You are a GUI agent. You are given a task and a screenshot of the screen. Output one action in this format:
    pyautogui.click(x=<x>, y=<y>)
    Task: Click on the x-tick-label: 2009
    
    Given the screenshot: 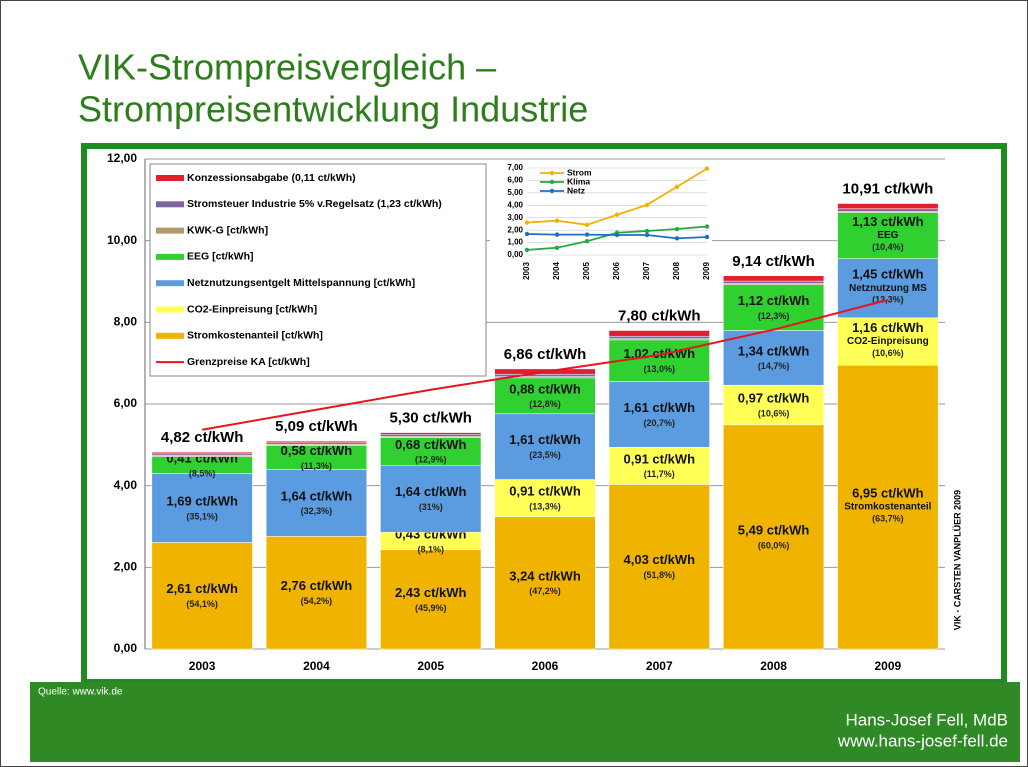 What is the action you would take?
    pyautogui.click(x=888, y=666)
    